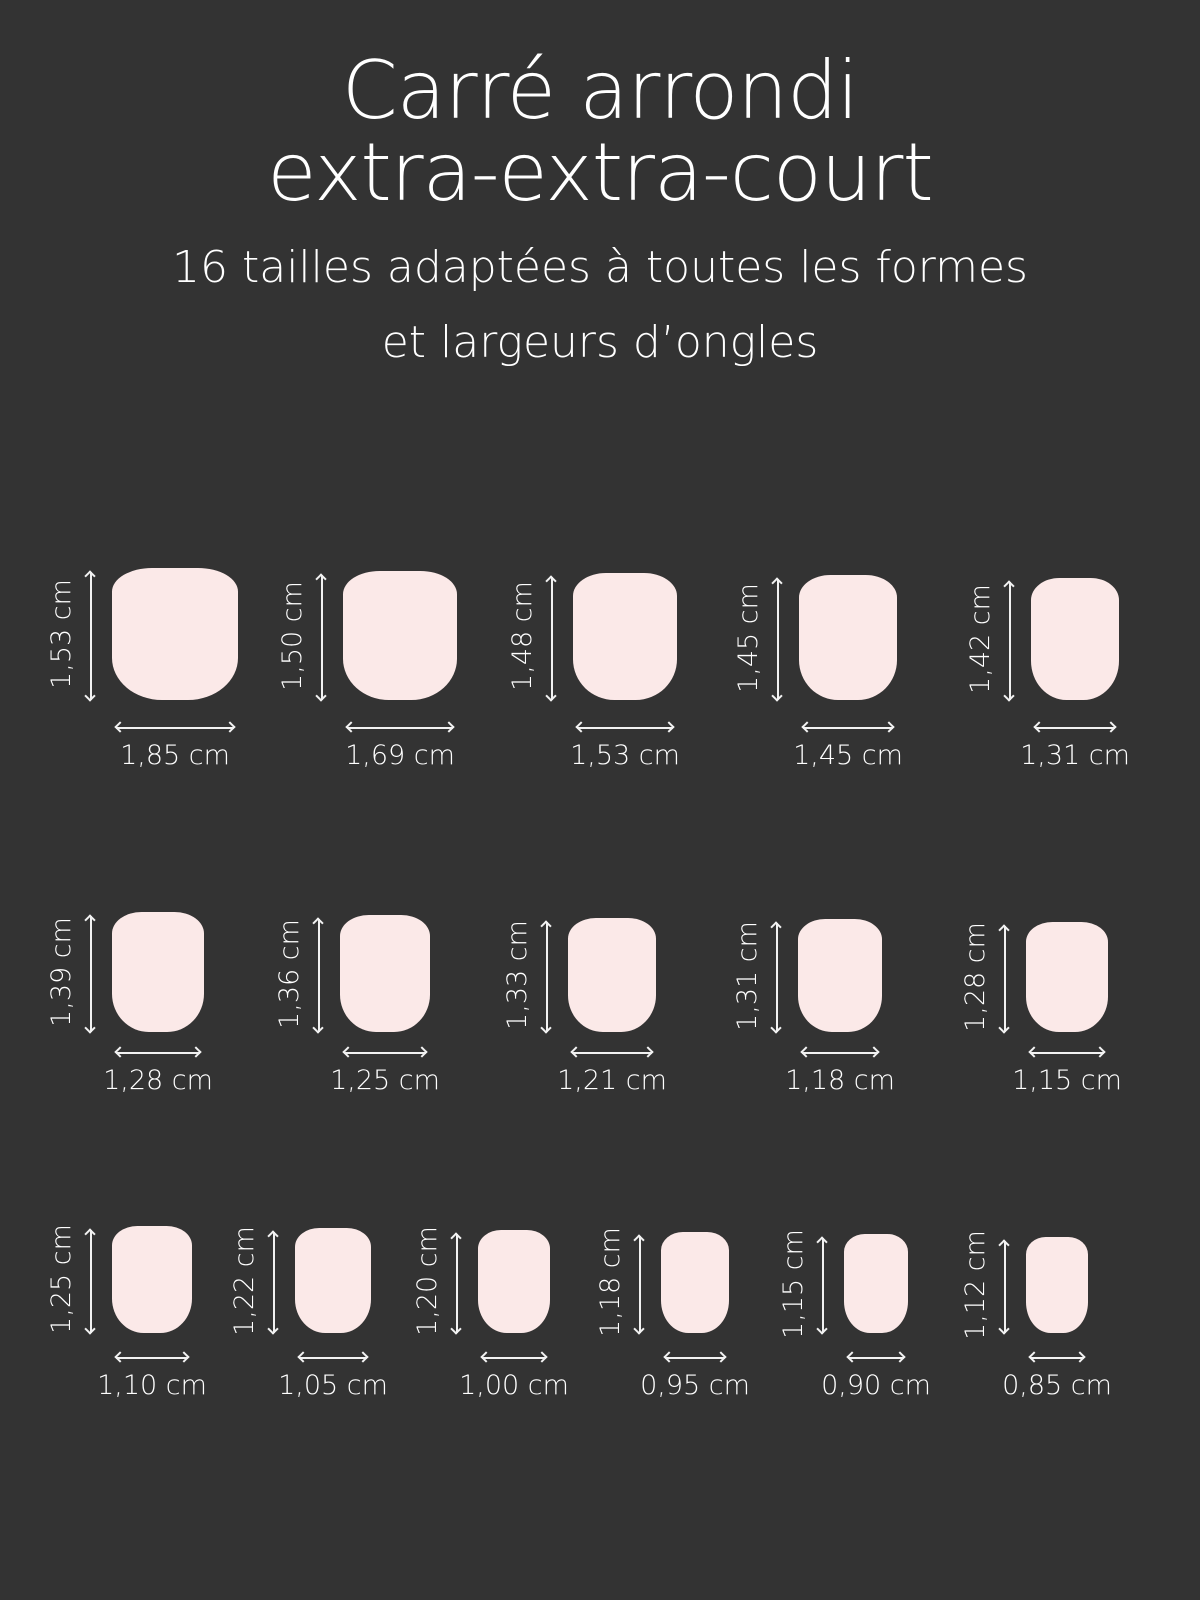  I want to click on width-label: 1,21 cm, so click(612, 1080).